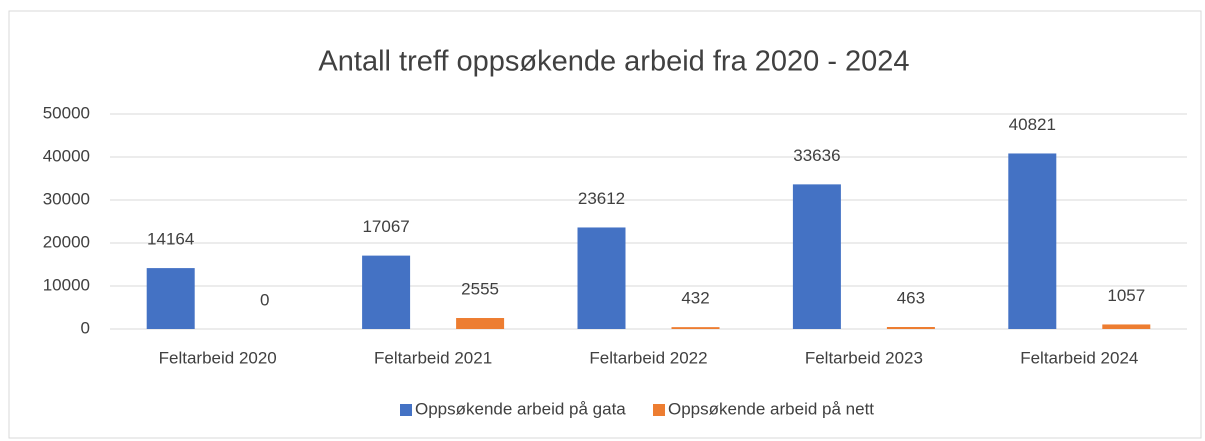 The height and width of the screenshot is (441, 1205). What do you see at coordinates (911, 297) in the screenshot?
I see `data-label: 463` at bounding box center [911, 297].